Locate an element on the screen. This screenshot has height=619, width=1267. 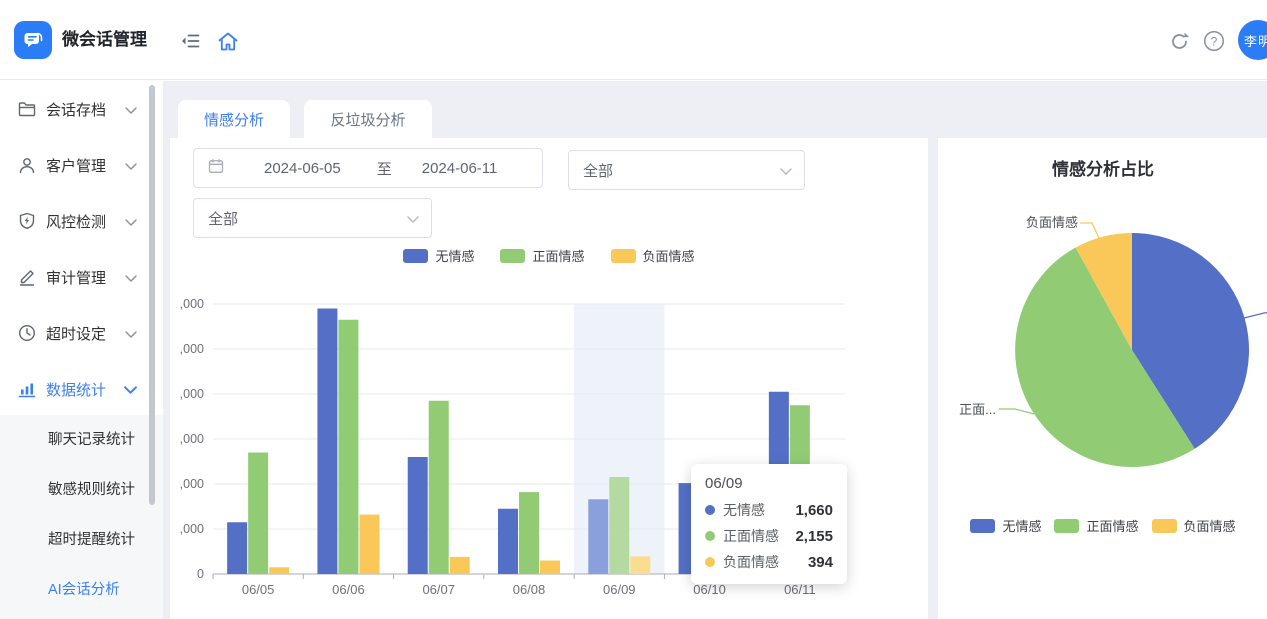
svg-text: 06/10 is located at coordinates (709, 589).